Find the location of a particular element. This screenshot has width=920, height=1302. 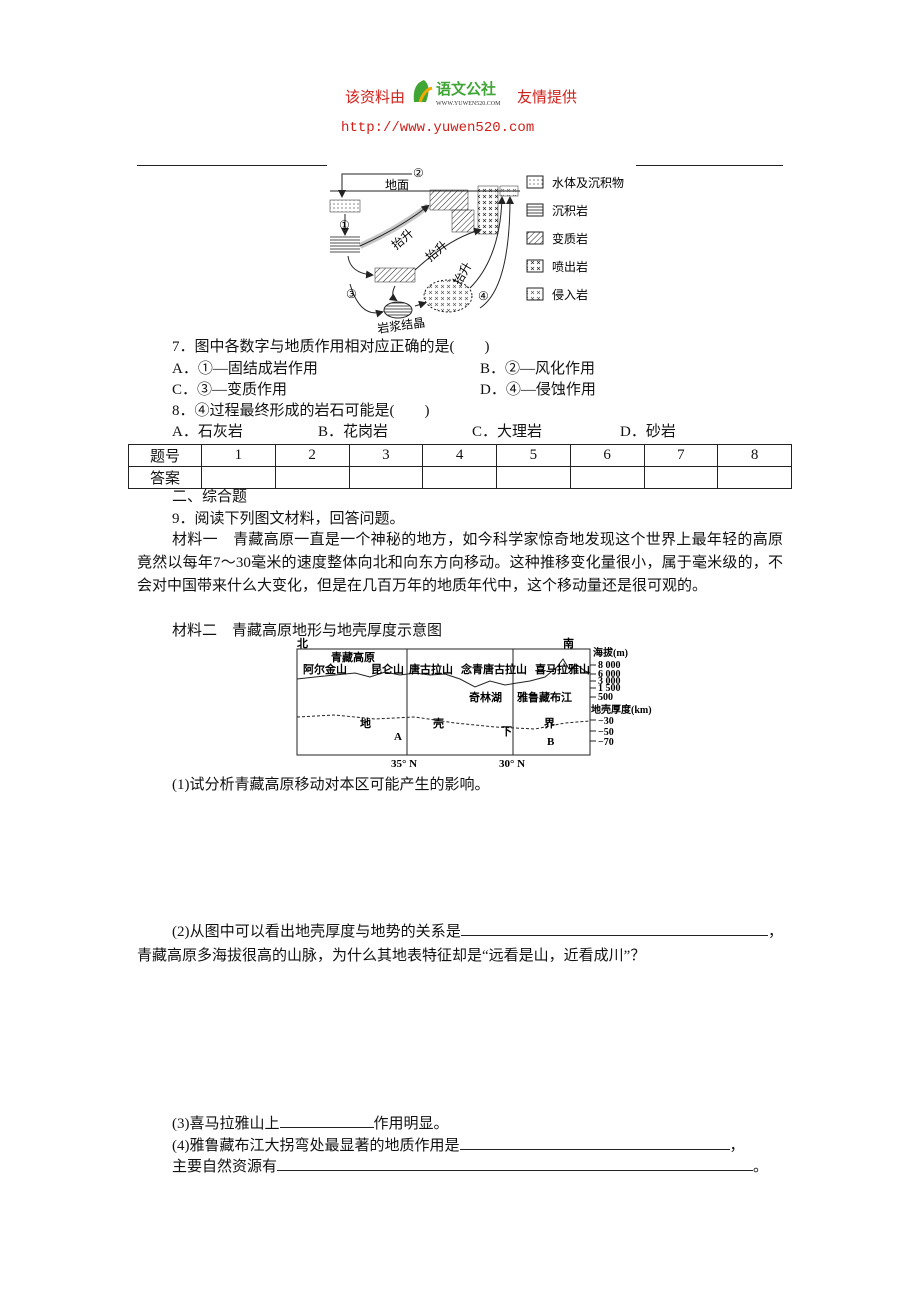

question-stem: 8．④过程最终形成的岩石可能是( ) is located at coordinates (301, 411).